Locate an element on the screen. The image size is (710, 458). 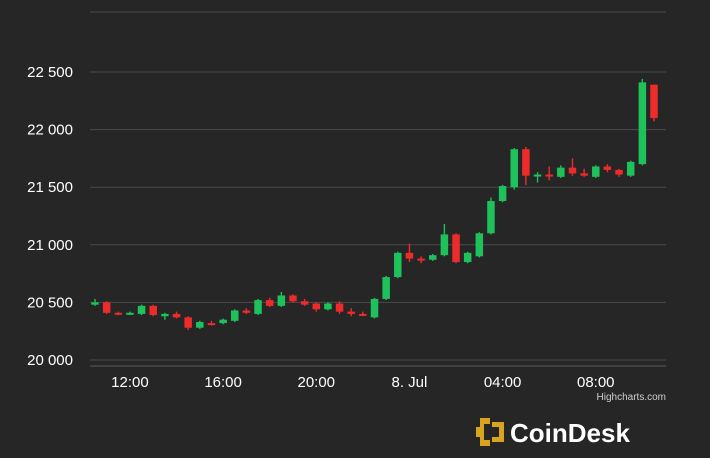
y-axis-ticks: 20 000 20 500 21 000 21 500 22 000 22 500 is located at coordinates (50, 216).